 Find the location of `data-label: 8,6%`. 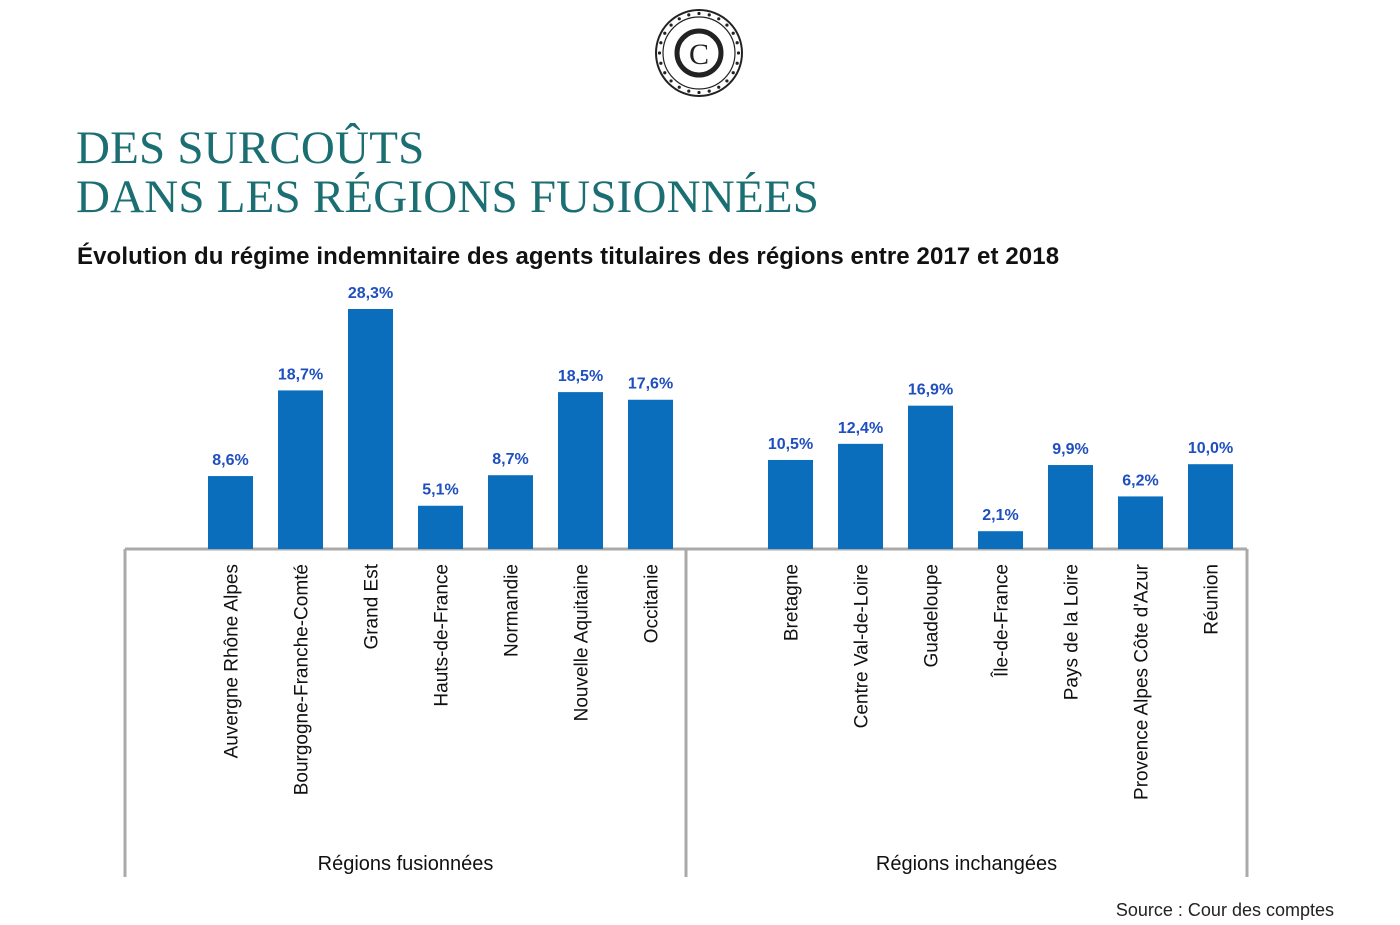

data-label: 8,6% is located at coordinates (230, 460).